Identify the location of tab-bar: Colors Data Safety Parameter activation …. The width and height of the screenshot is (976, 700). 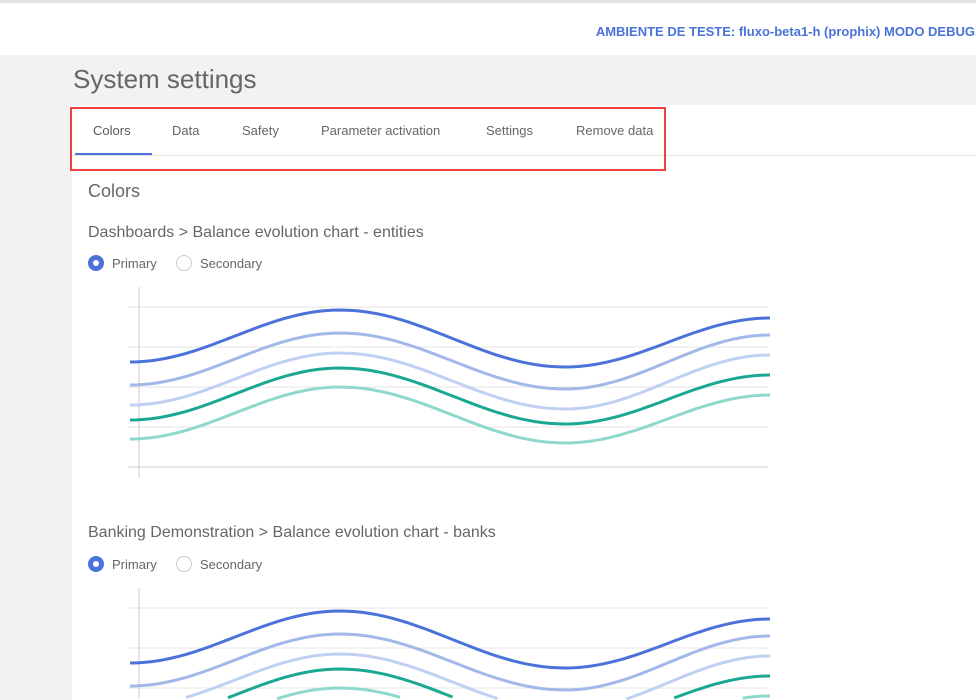
(524, 130).